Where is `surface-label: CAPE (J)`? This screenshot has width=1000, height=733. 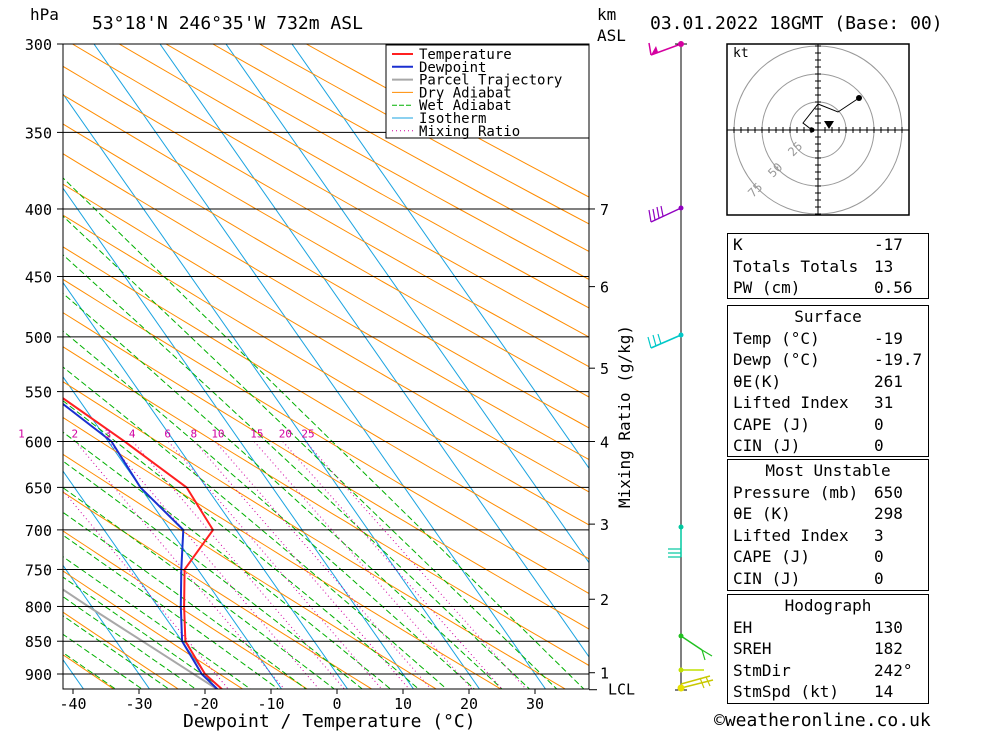
surface-label: CAPE (J) is located at coordinates (772, 424).